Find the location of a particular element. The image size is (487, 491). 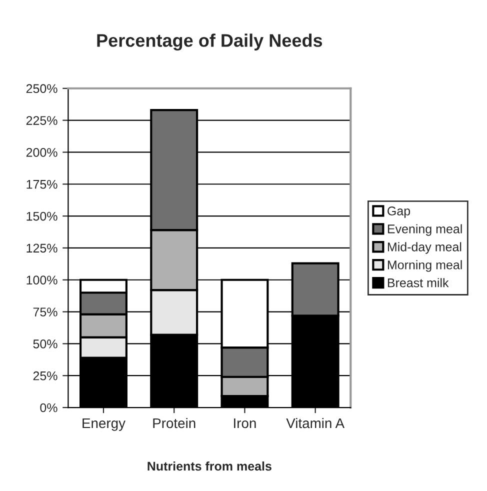

y-tick-label: 250% is located at coordinates (42, 89).